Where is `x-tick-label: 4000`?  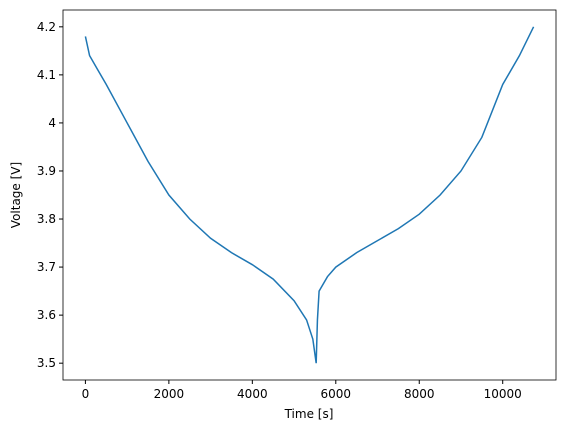 x-tick-label: 4000 is located at coordinates (252, 394).